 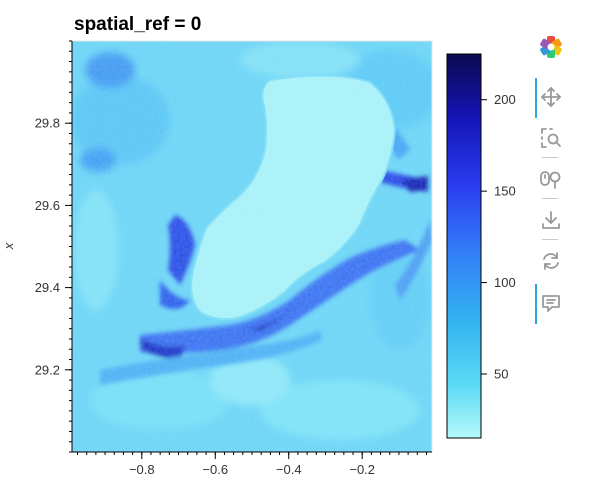 I want to click on colorbar, so click(x=464, y=246).